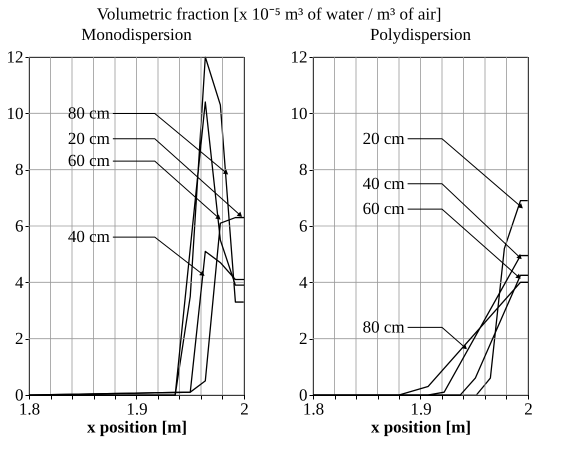  Describe the element at coordinates (269, 14) in the screenshot. I see `y-axis-title: Volumetric fraction [x 10⁻⁵ m³ of water / m³ of air]` at that location.